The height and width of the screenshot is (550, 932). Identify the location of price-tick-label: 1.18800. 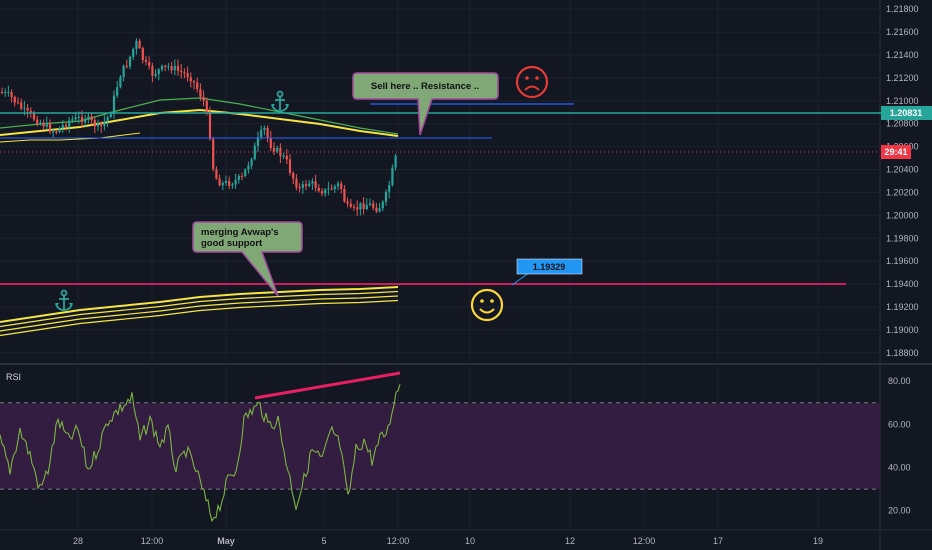
(902, 353).